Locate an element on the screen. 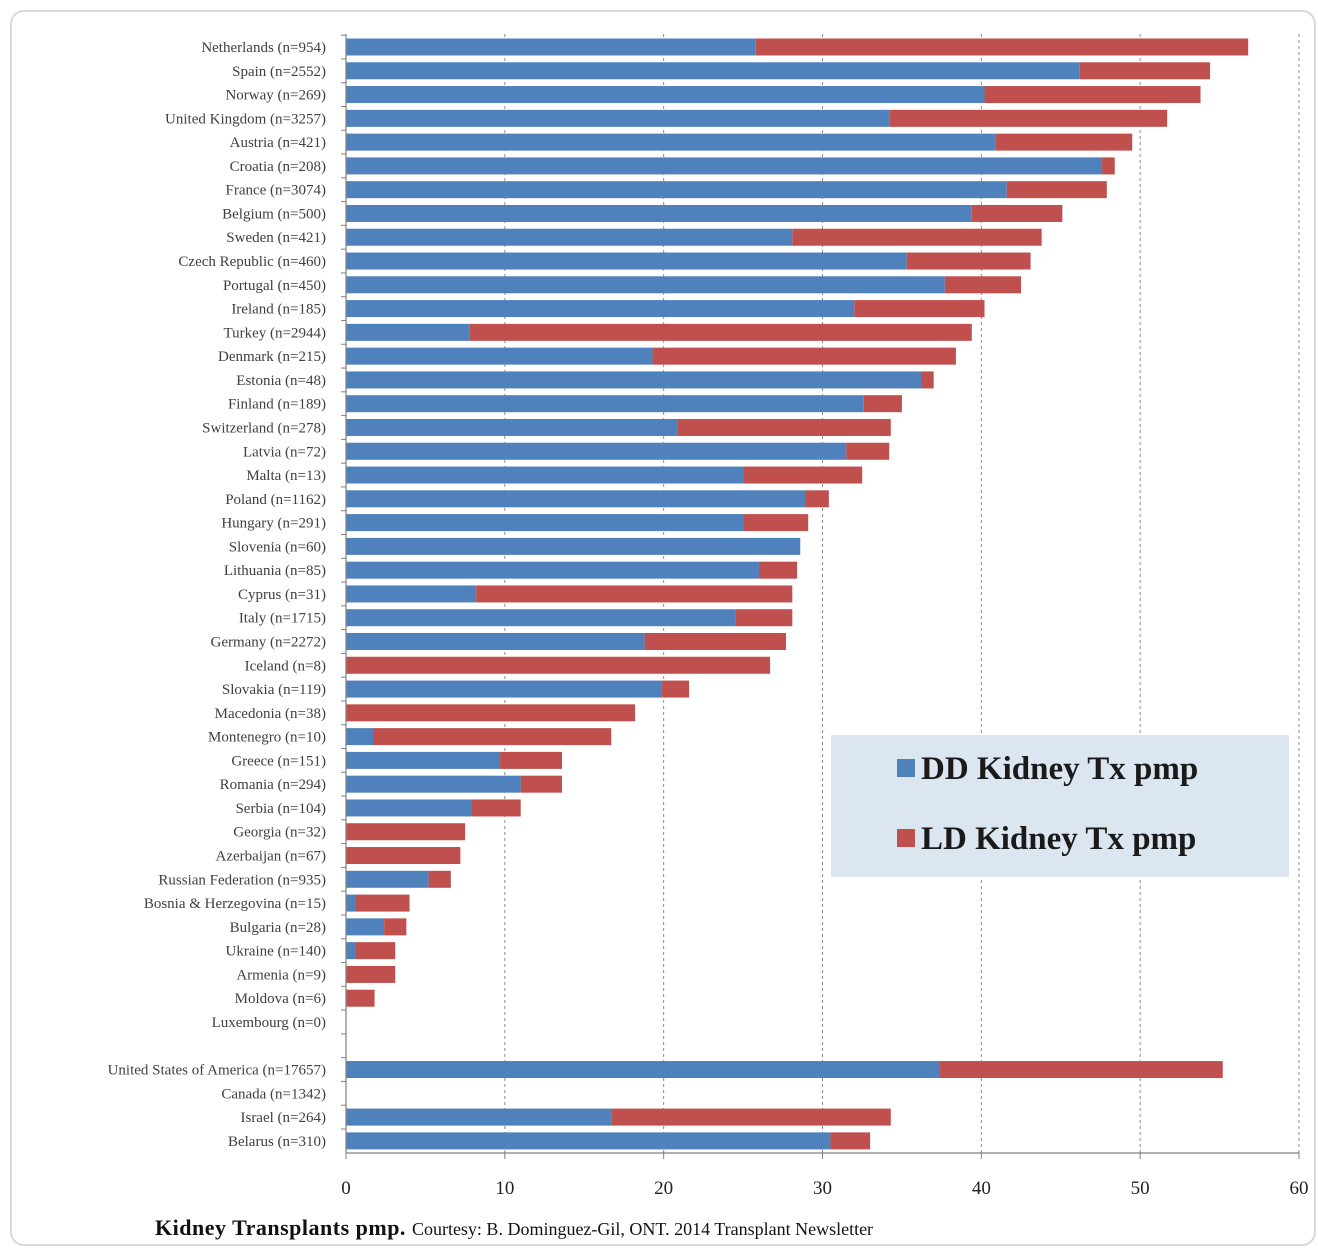 This screenshot has width=1318, height=1249. category-label: Georgia (n=32) is located at coordinates (279, 833).